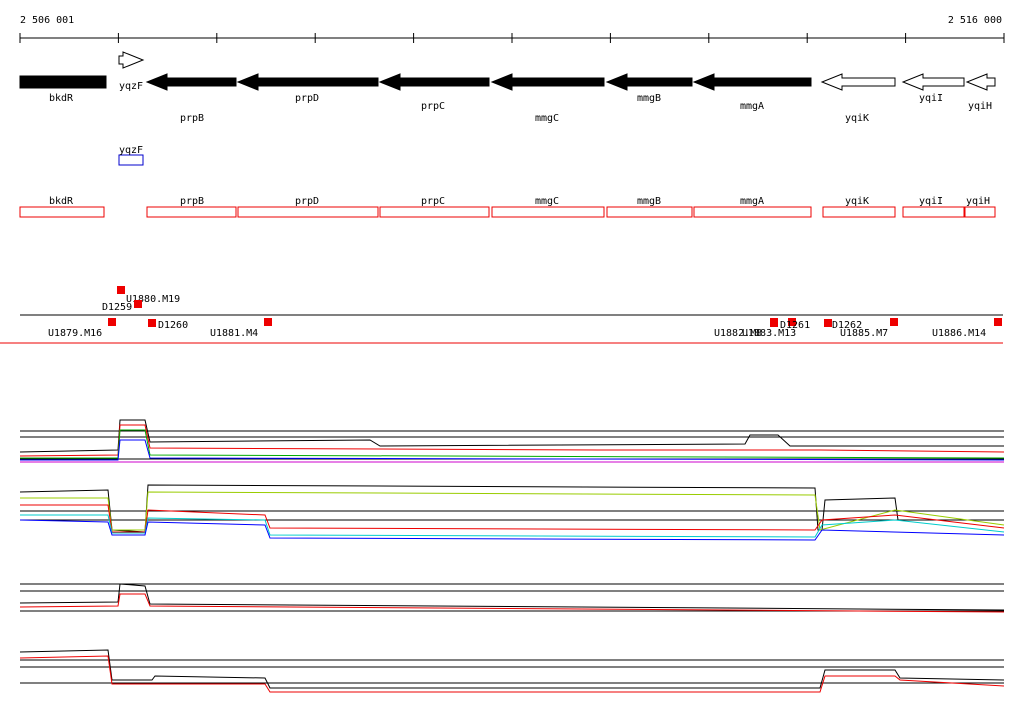 This screenshot has height=714, width=1024. I want to click on annotation-label: mmgB, so click(649, 201).